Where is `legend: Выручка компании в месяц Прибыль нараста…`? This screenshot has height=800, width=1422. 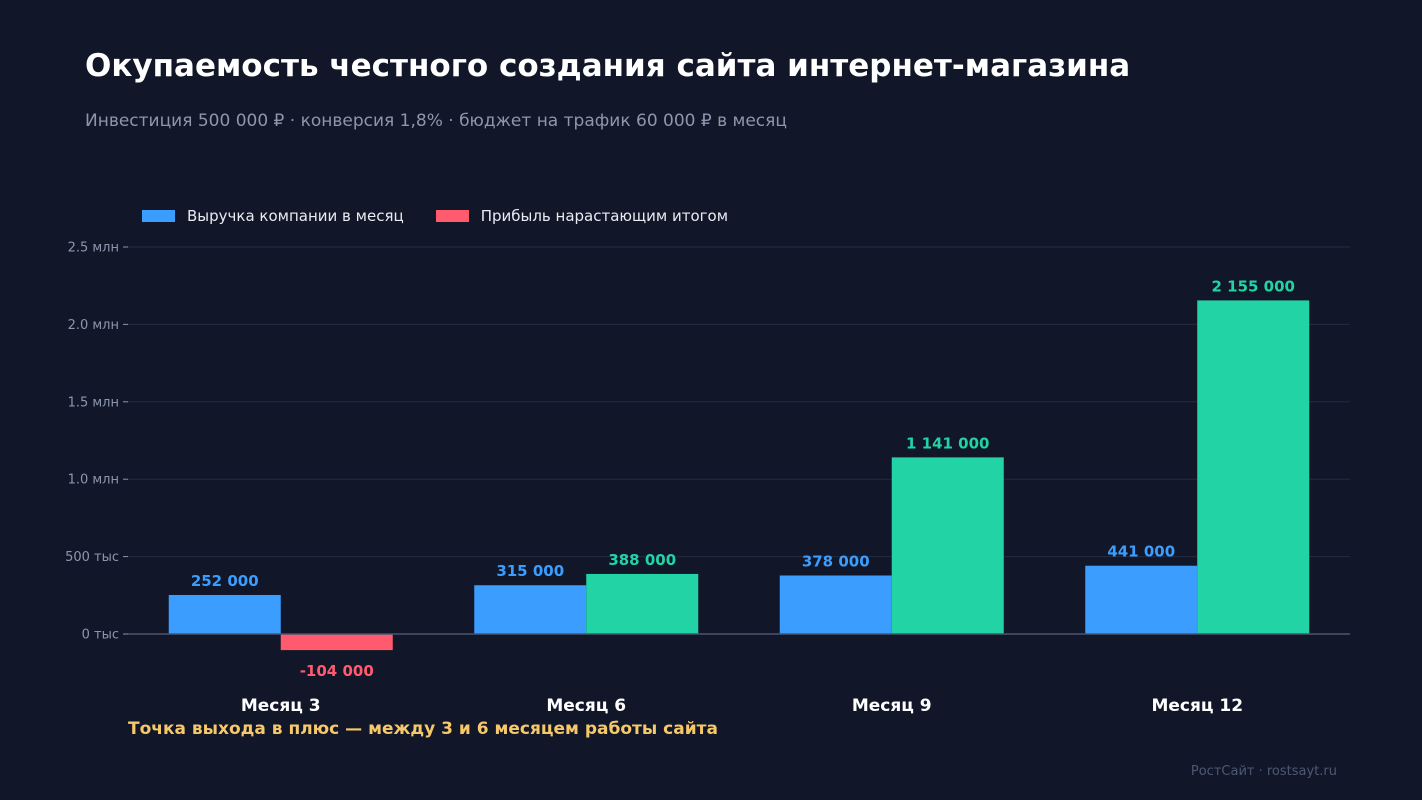 legend: Выручка компании в месяц Прибыль нараста… is located at coordinates (451, 216).